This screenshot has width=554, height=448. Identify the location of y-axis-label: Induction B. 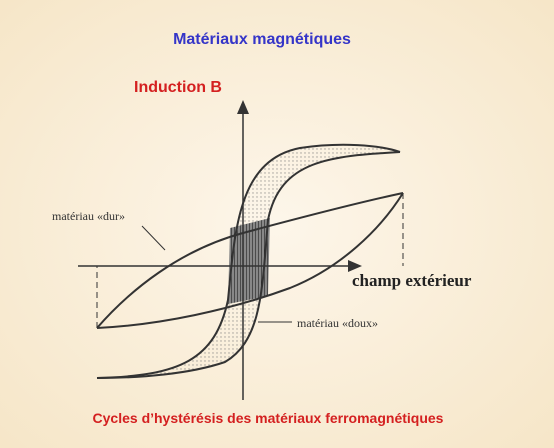
(178, 87).